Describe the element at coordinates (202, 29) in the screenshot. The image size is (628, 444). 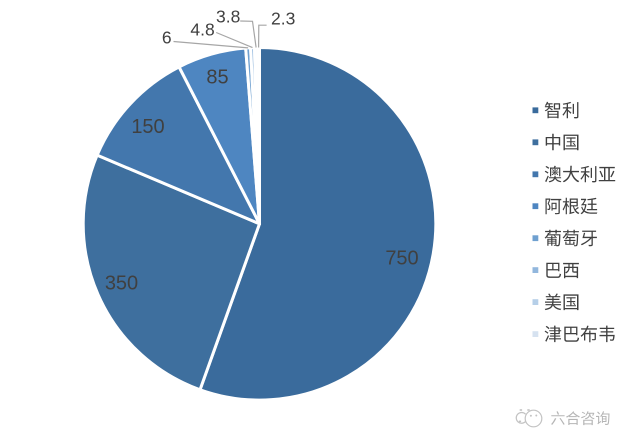
I see `svg-text: 4.8` at that location.